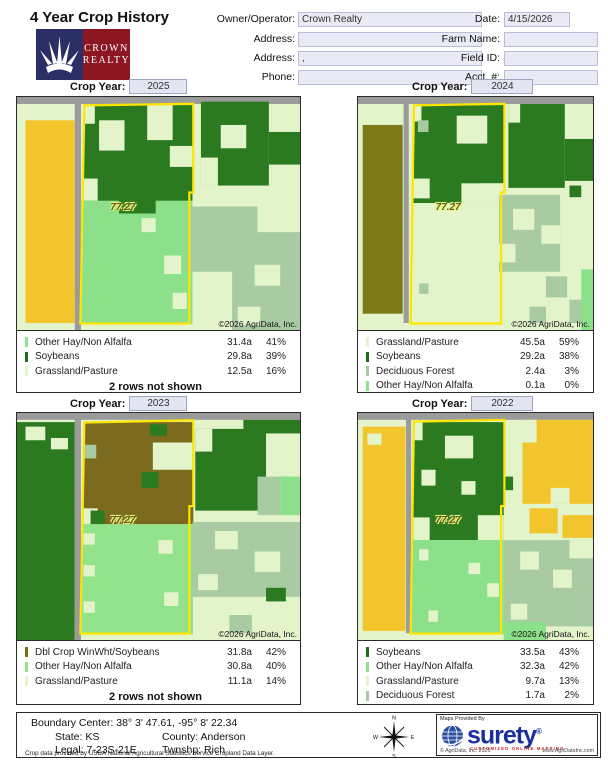  Describe the element at coordinates (158, 86) in the screenshot. I see `crop-year-value-2025: 2025` at that location.